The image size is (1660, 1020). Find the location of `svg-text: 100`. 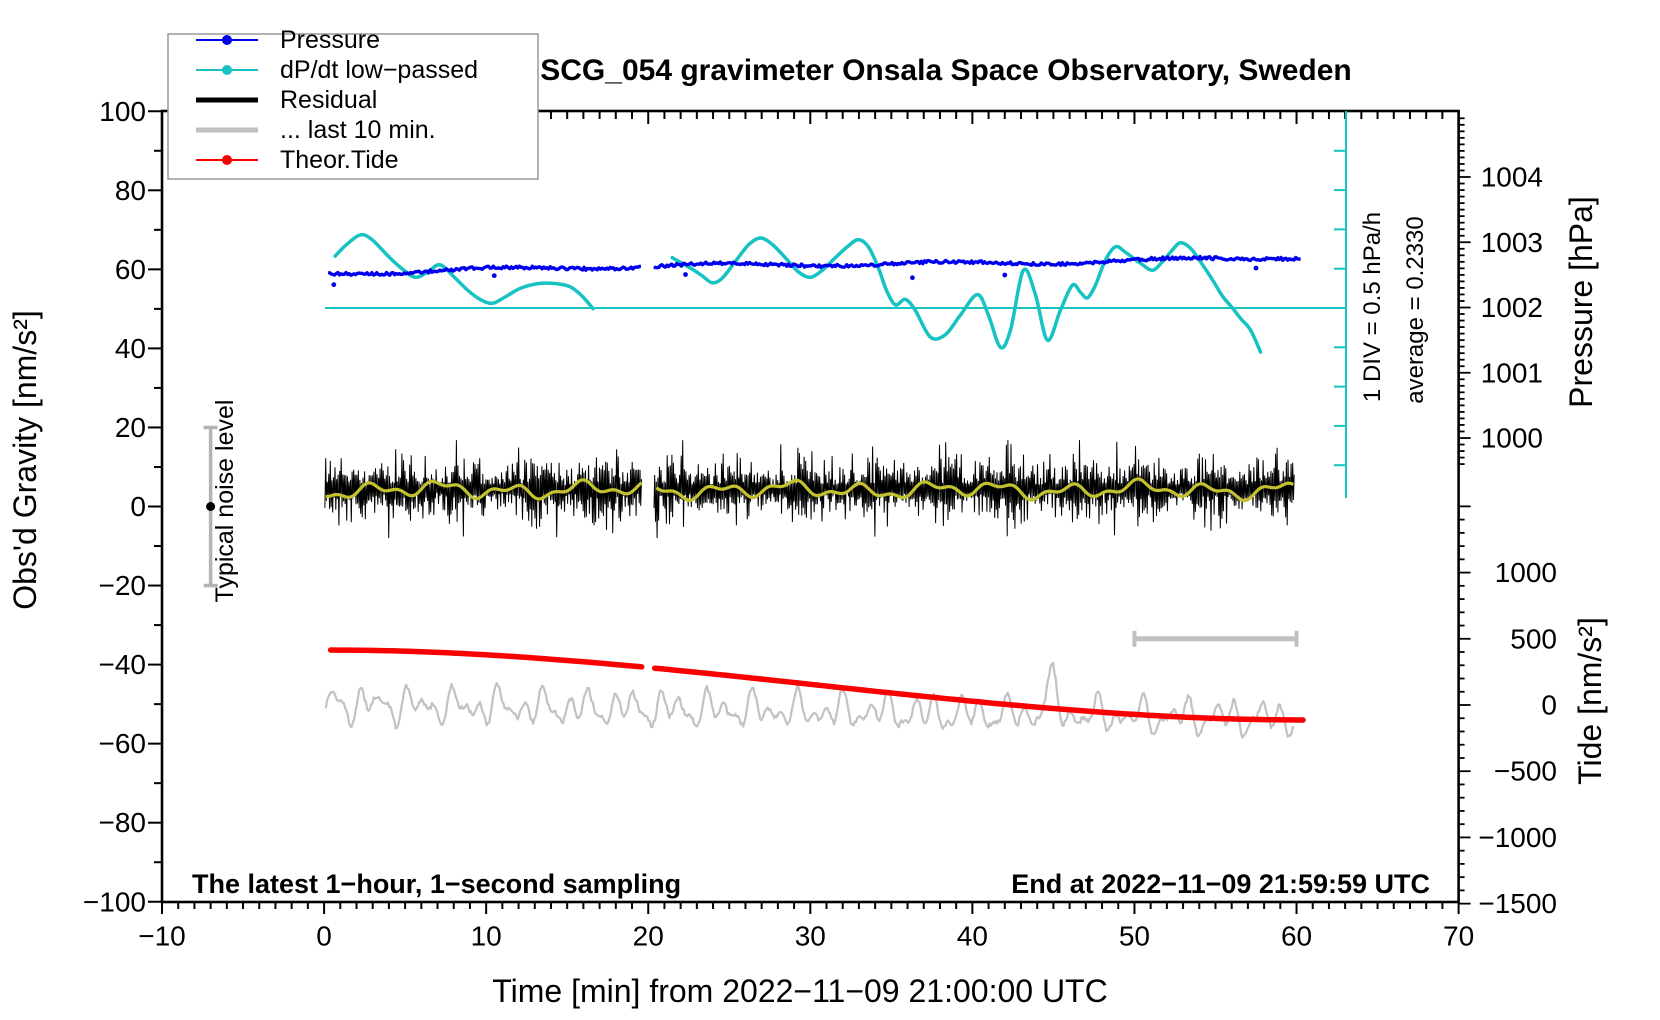

svg-text: 100 is located at coordinates (122, 111).